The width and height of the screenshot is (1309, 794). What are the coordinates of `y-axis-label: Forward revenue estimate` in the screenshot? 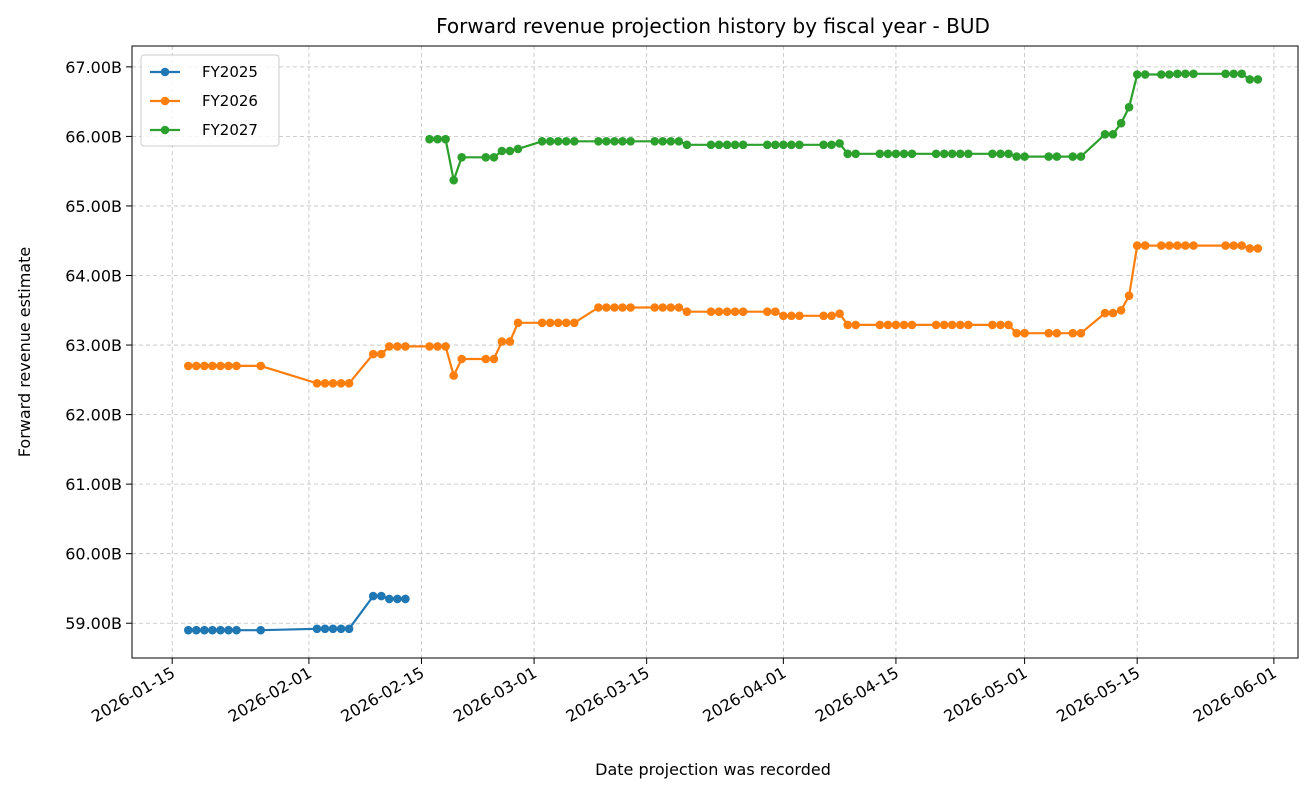 It's located at (24, 352).